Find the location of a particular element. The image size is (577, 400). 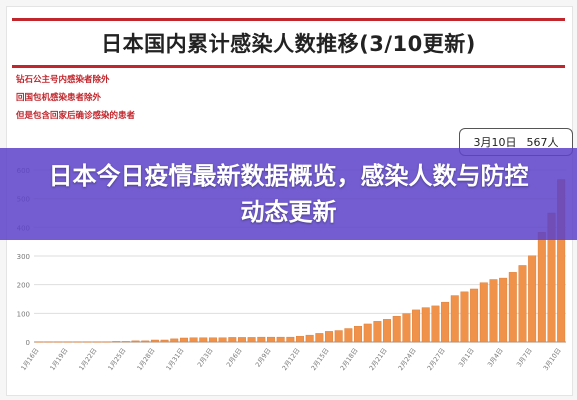

x-tick-label: 1月19日 is located at coordinates (58, 359).